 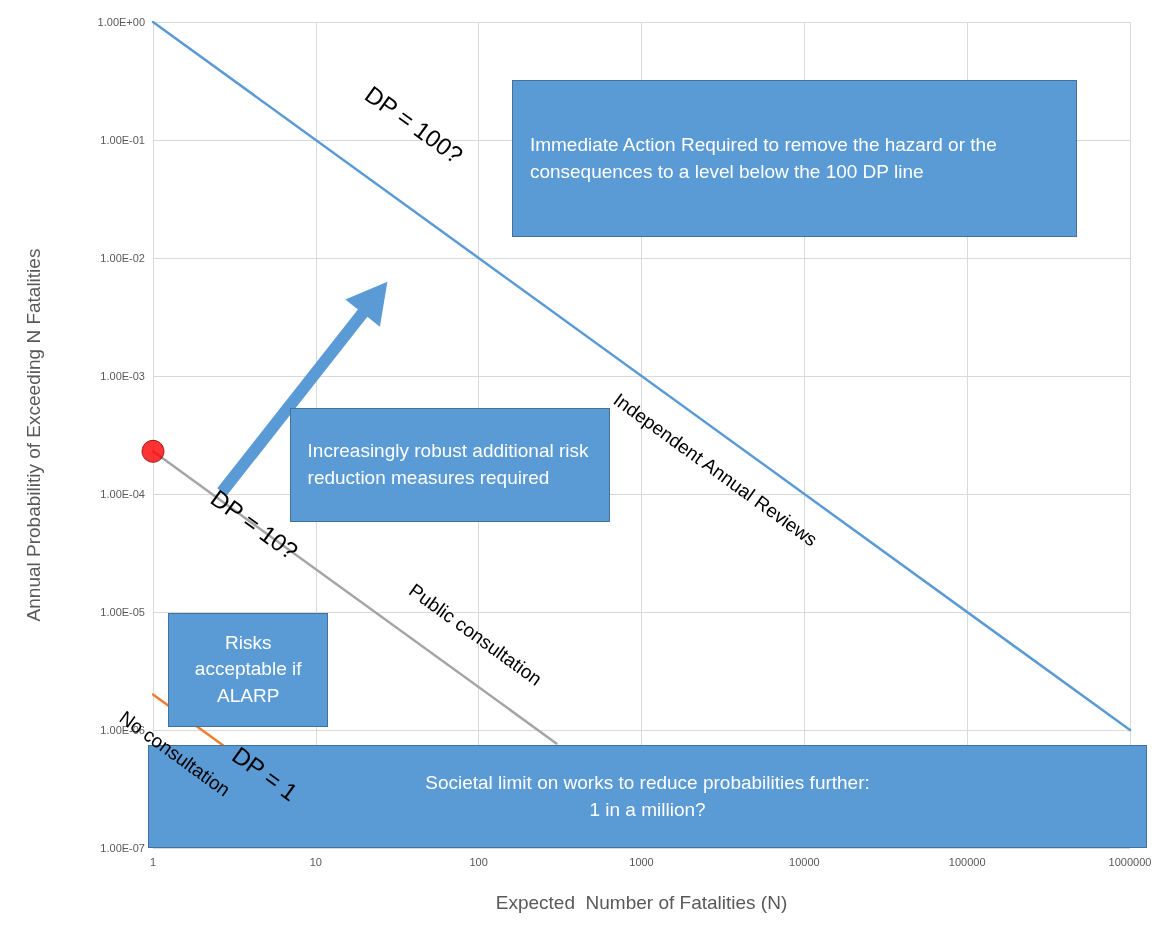 I want to click on annotation: DP = 1, so click(x=265, y=774).